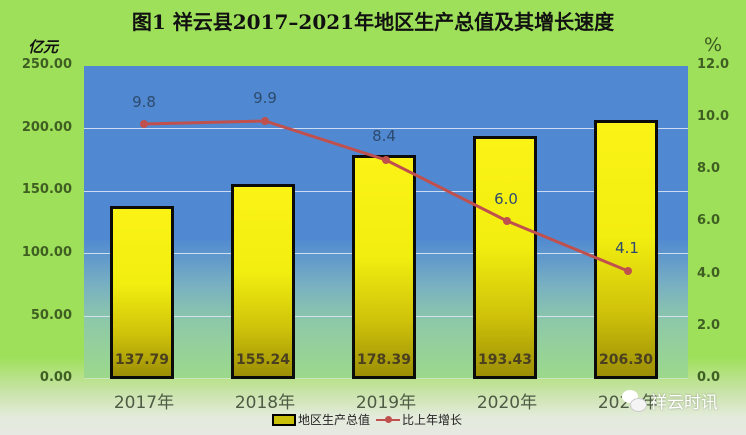 Image resolution: width=746 pixels, height=435 pixels. Describe the element at coordinates (263, 281) in the screenshot. I see `bar-2018: 155.24` at that location.